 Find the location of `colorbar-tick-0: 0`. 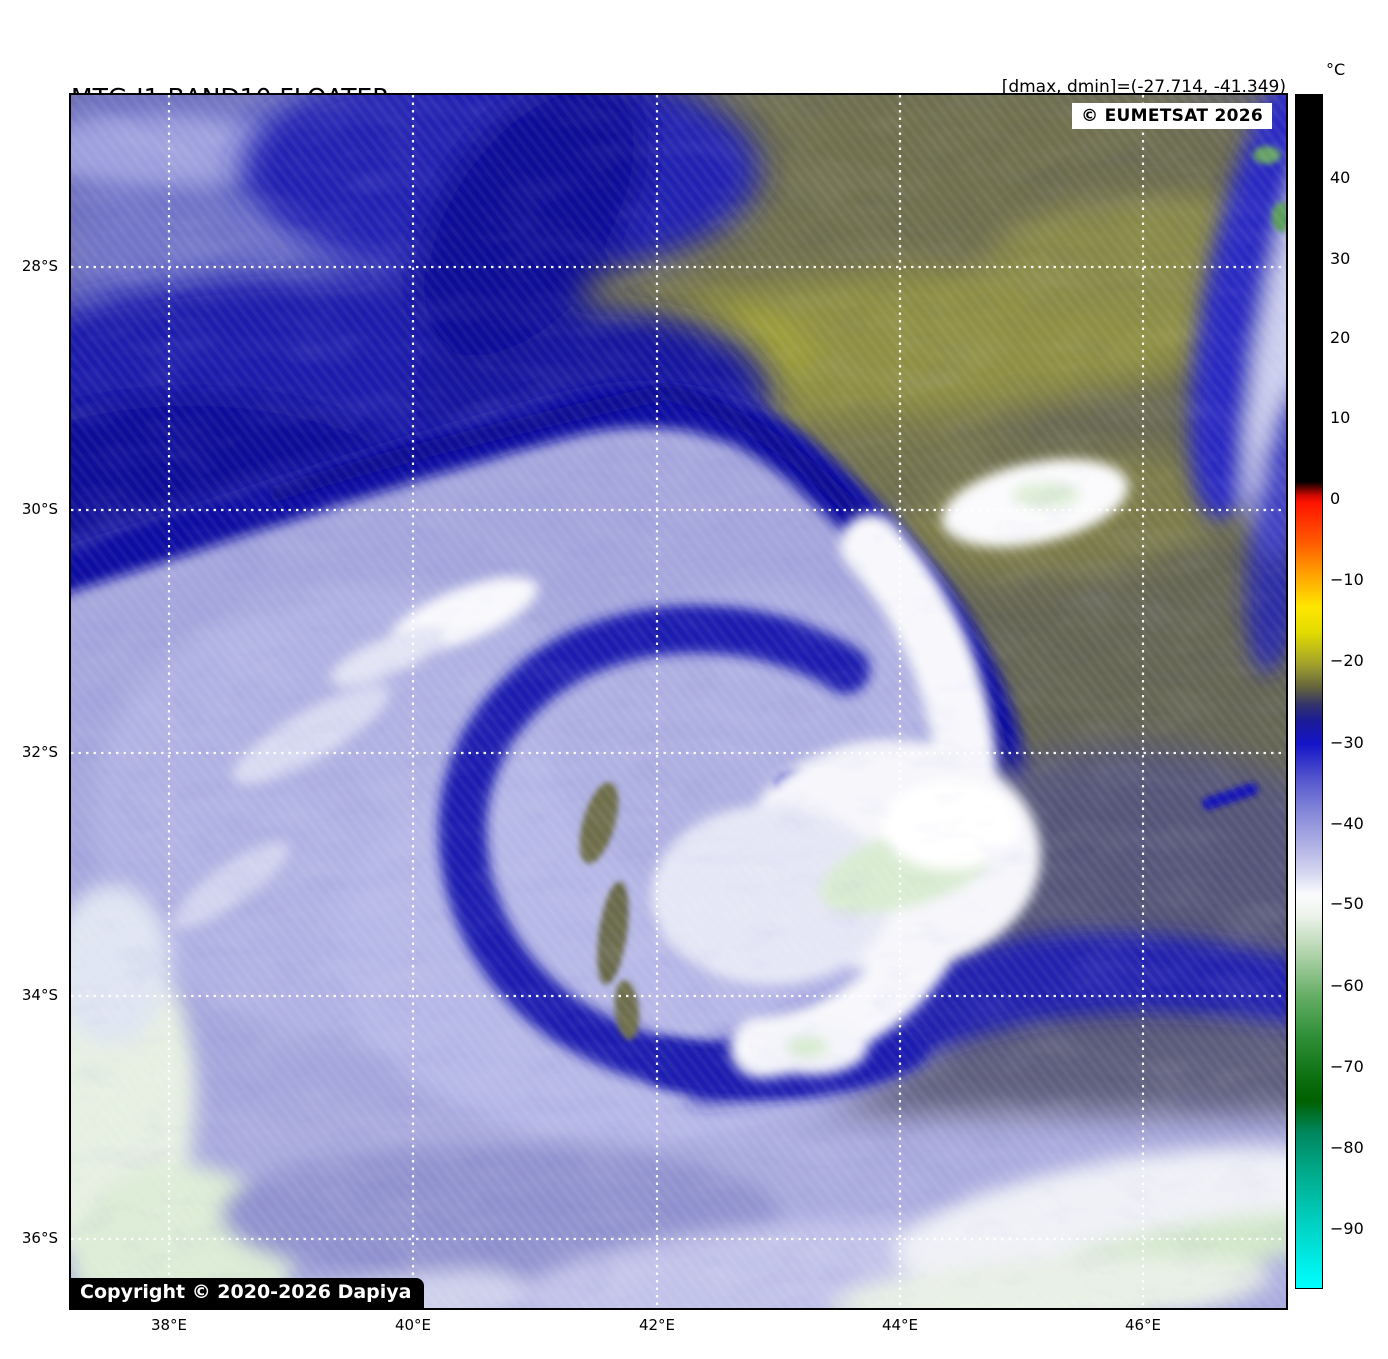

colorbar-tick-0: 0 is located at coordinates (1335, 498).